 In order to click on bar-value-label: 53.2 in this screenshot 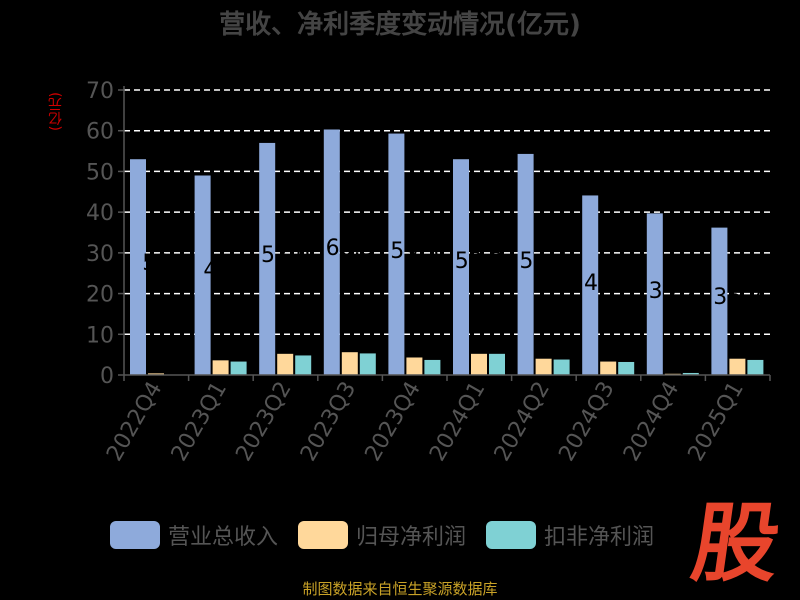, I will do `click(479, 261)`.